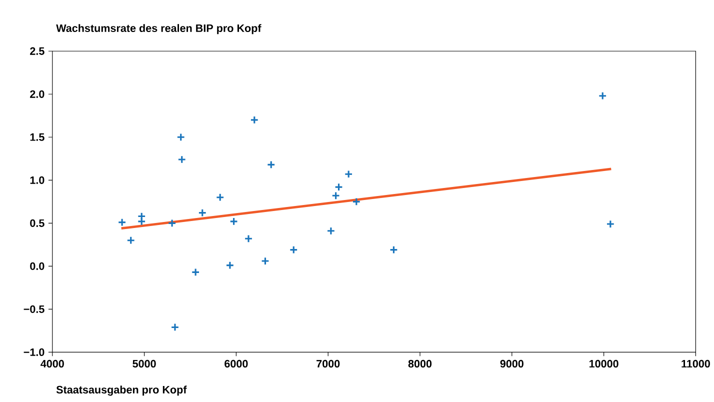 The image size is (714, 402). Describe the element at coordinates (420, 364) in the screenshot. I see `x-tick-label: 8000` at that location.